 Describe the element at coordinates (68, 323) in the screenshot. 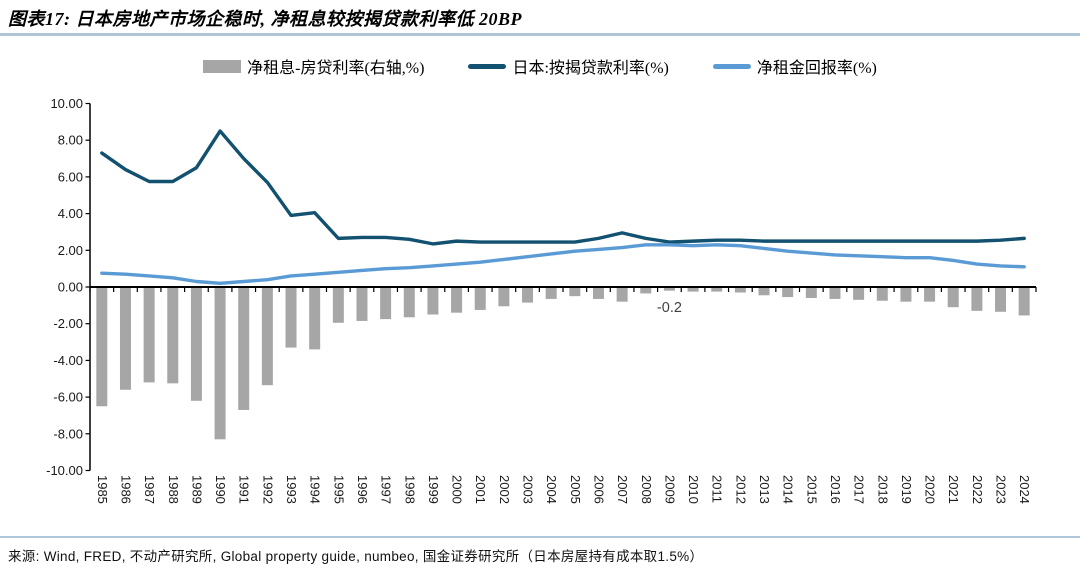

I see `y-axis-tick-label: -2.00` at that location.